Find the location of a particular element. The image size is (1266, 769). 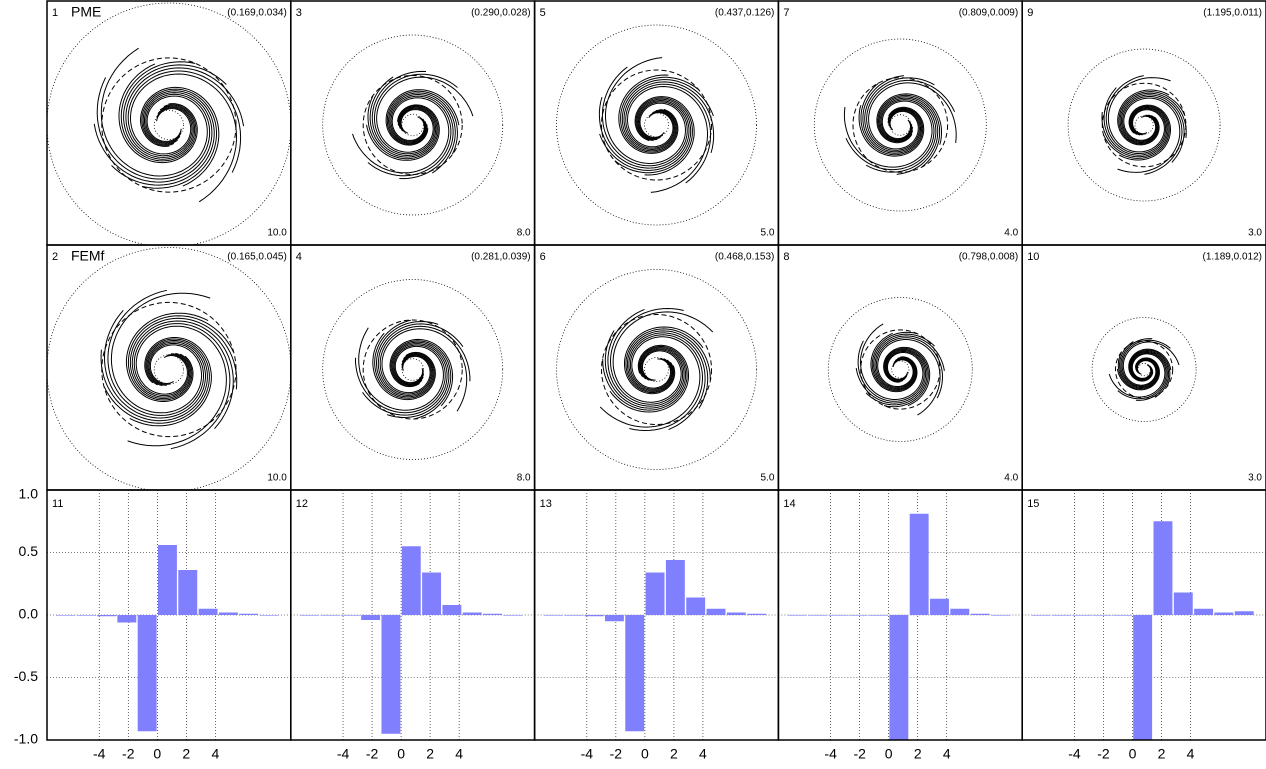

panel-number: 3 is located at coordinates (299, 13).